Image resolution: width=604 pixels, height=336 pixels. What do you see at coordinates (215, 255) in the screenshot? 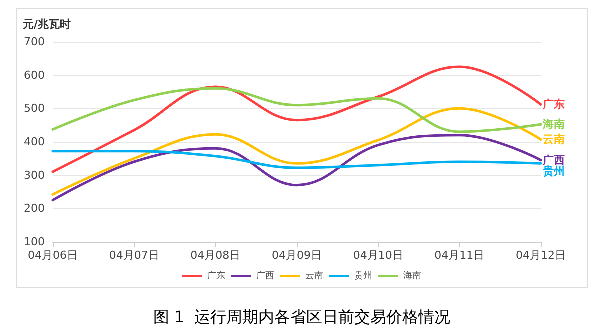
I see `x-tick-label: 04月08日` at bounding box center [215, 255].